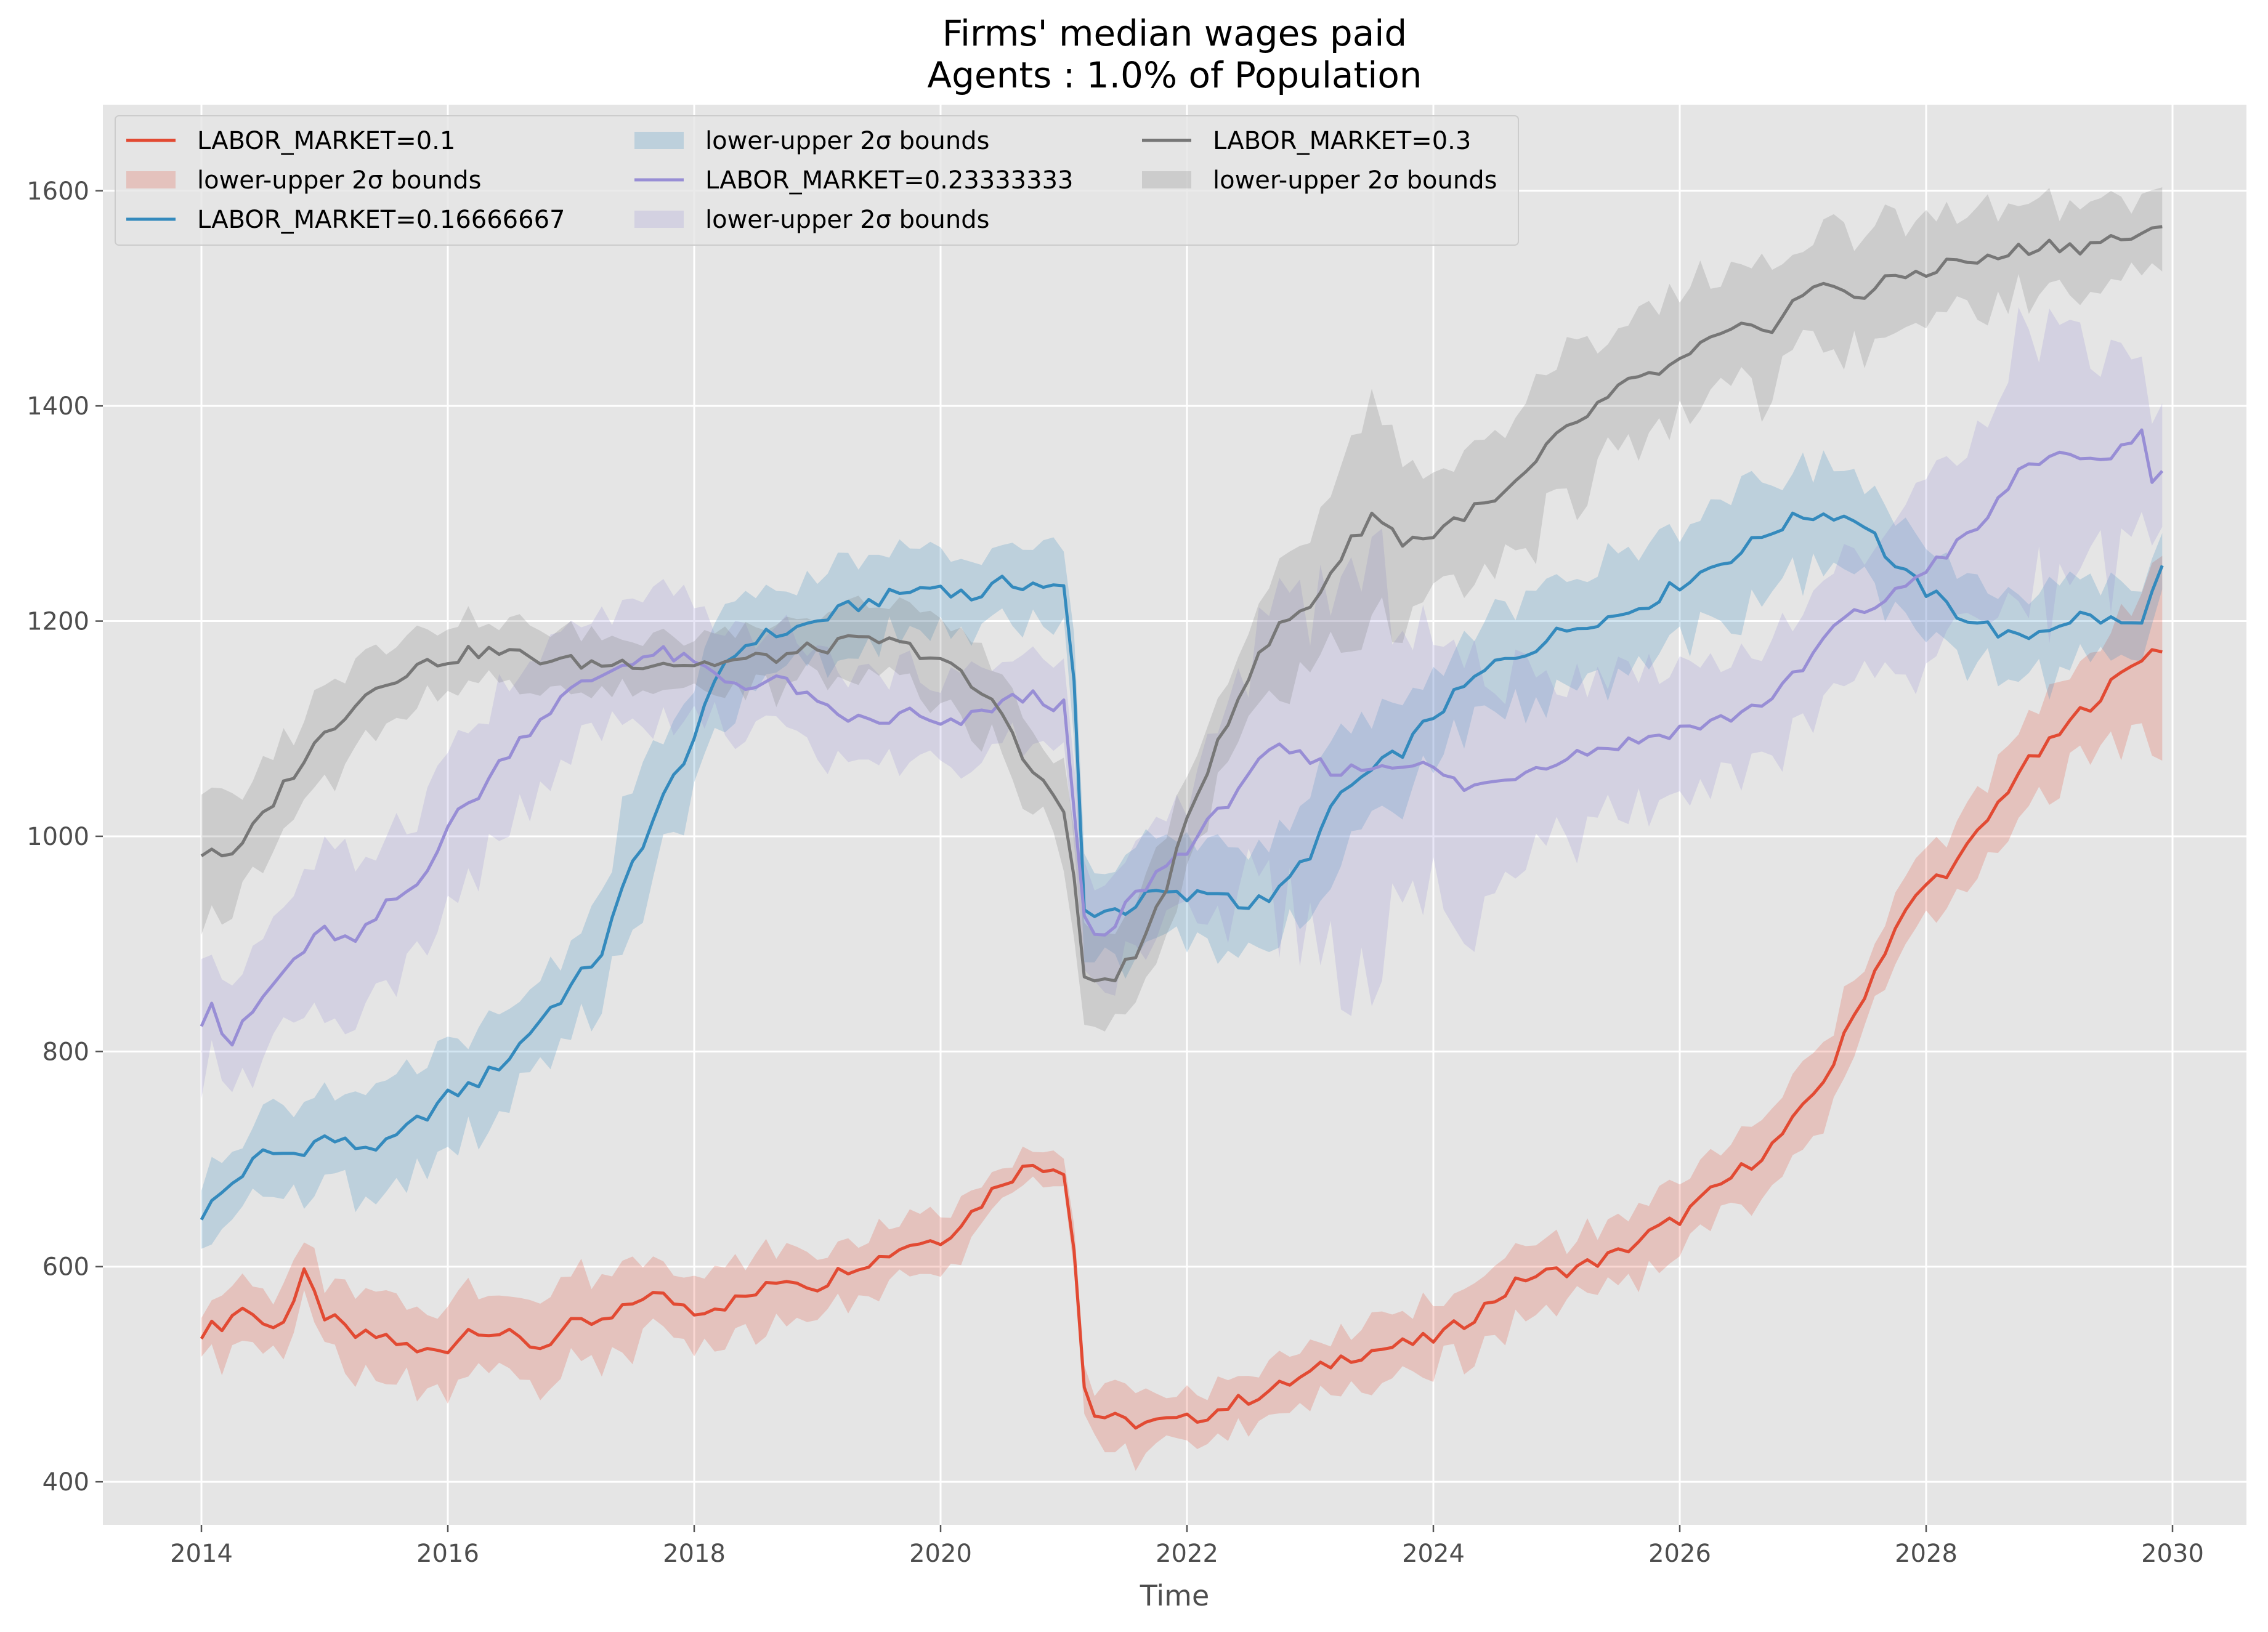 The height and width of the screenshot is (1632, 2268). What do you see at coordinates (58, 837) in the screenshot?
I see `y-tick-label: 1000` at bounding box center [58, 837].